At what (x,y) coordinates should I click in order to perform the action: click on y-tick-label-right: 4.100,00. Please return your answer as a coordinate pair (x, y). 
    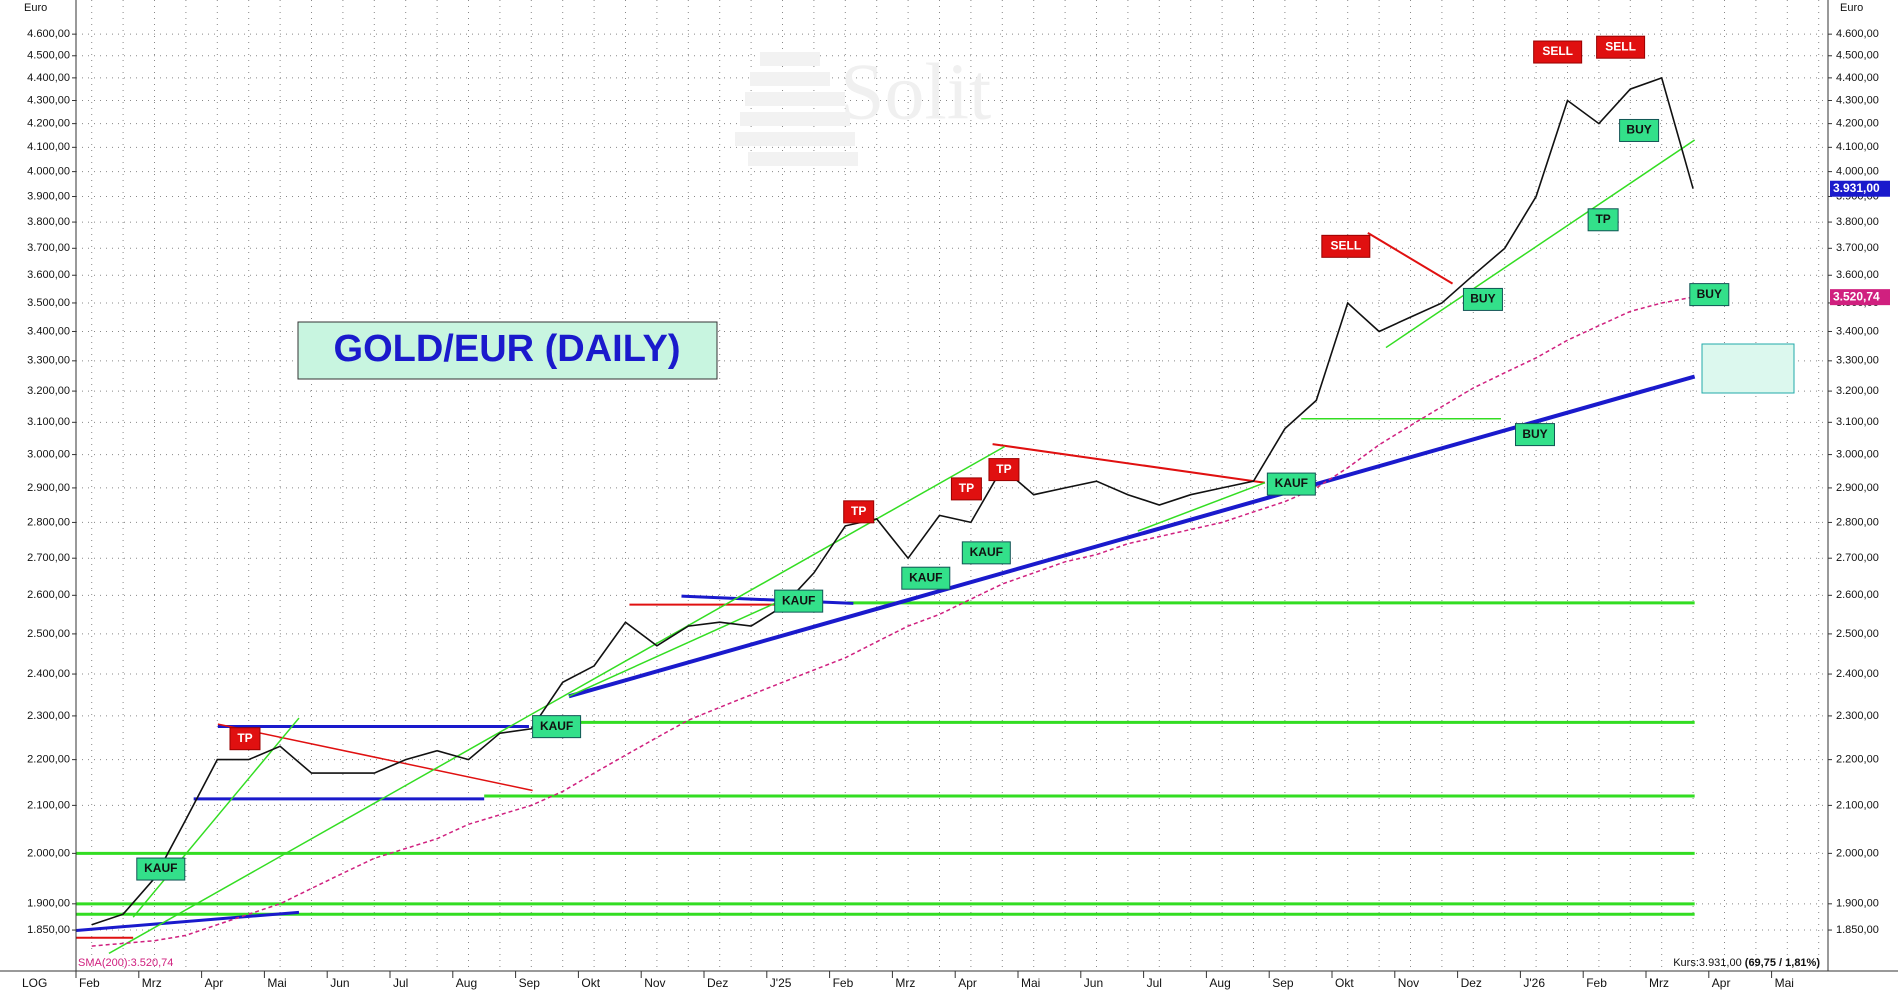
    Looking at the image, I should click on (1857, 147).